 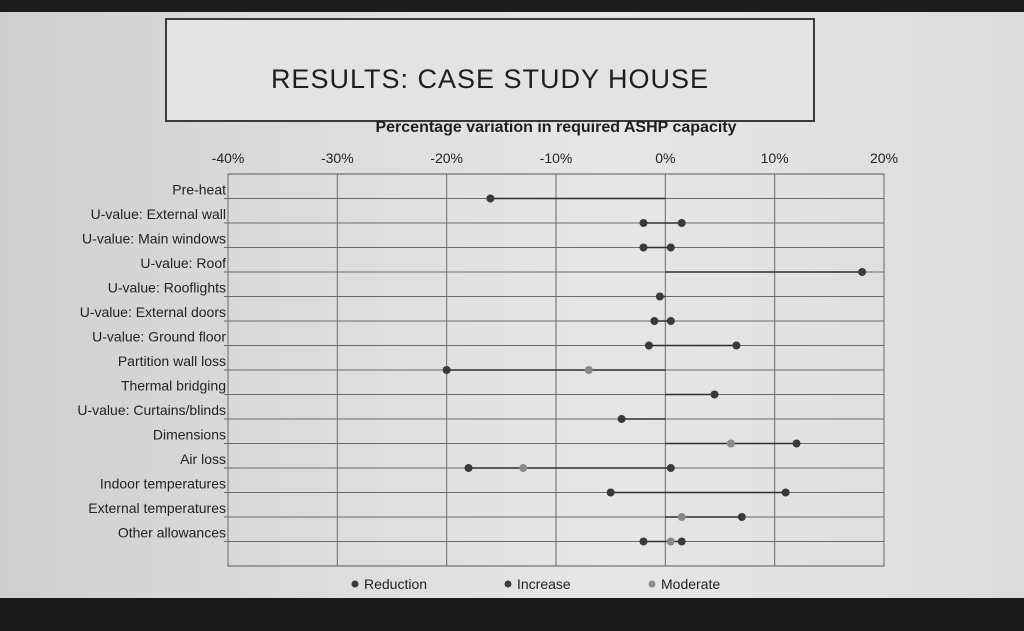 I want to click on y-category-label: U-value: Main windows, so click(x=154, y=239).